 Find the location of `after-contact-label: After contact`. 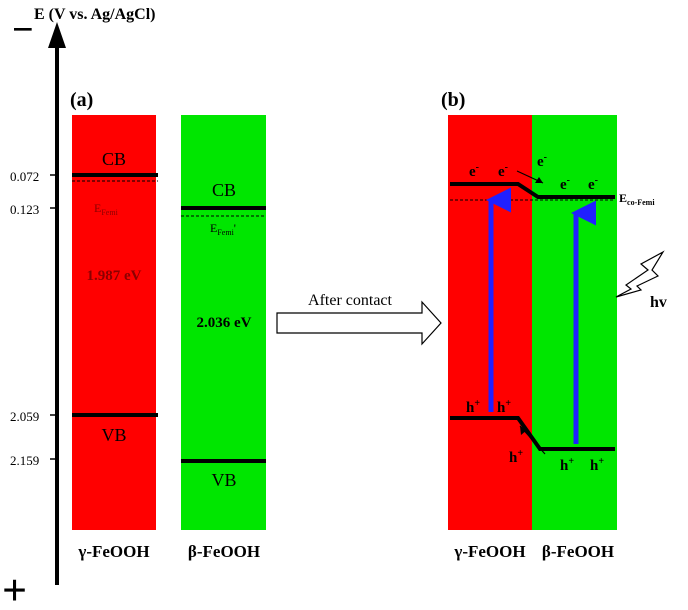

after-contact-label: After contact is located at coordinates (350, 300).